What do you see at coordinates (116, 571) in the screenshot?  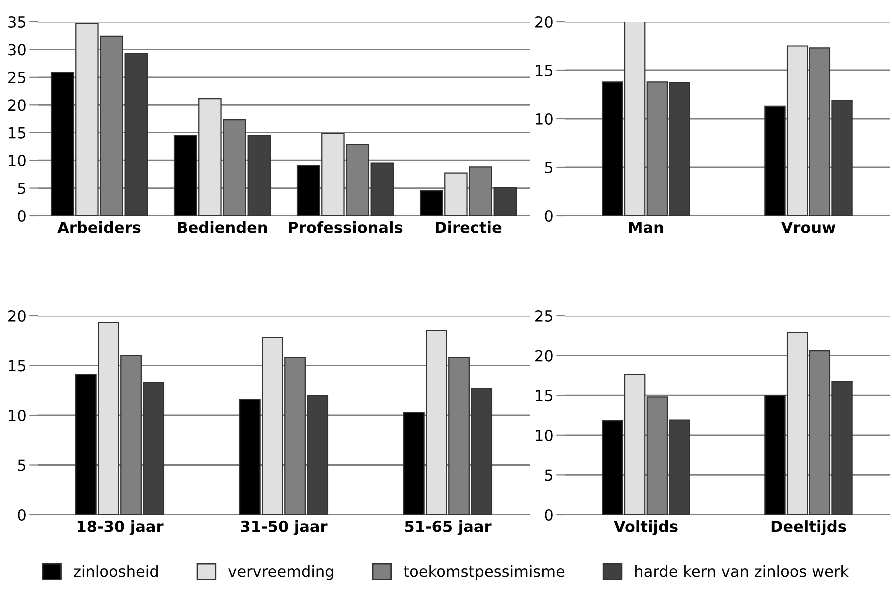 I see `legend-label: zinloosheid` at bounding box center [116, 571].